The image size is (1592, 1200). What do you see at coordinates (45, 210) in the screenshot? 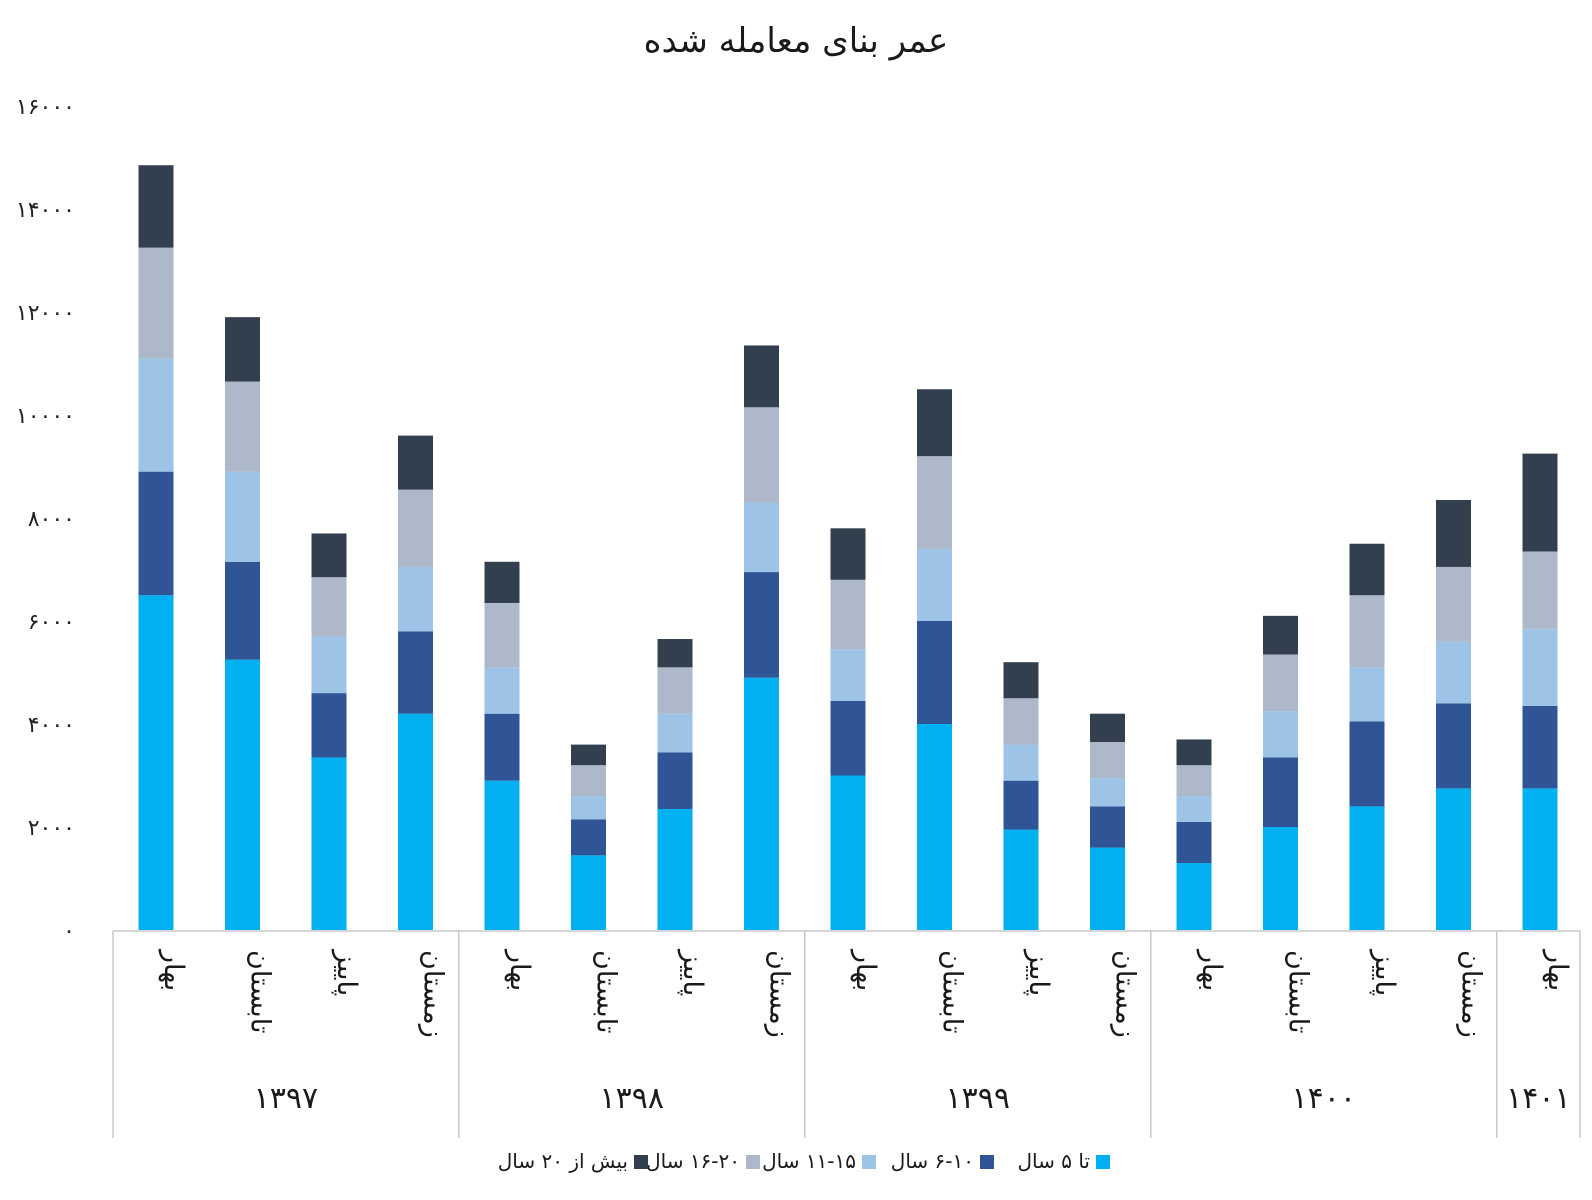
I see `y-tick-label: ۱۴۰۰۰` at bounding box center [45, 210].